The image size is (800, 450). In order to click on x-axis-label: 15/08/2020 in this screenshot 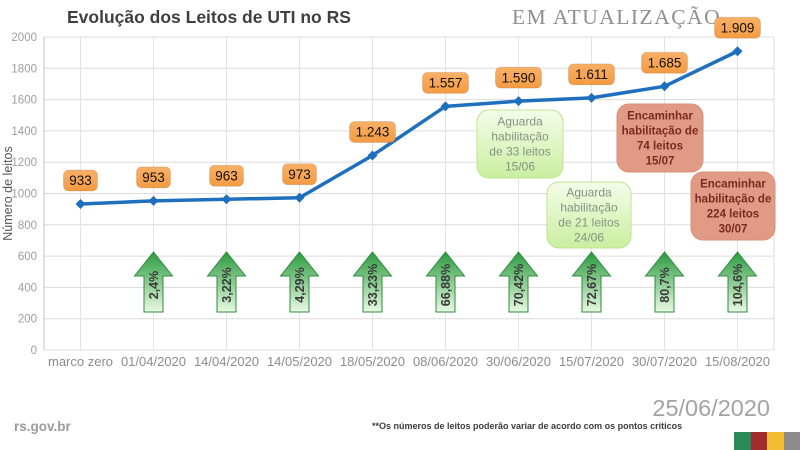, I will do `click(737, 361)`.